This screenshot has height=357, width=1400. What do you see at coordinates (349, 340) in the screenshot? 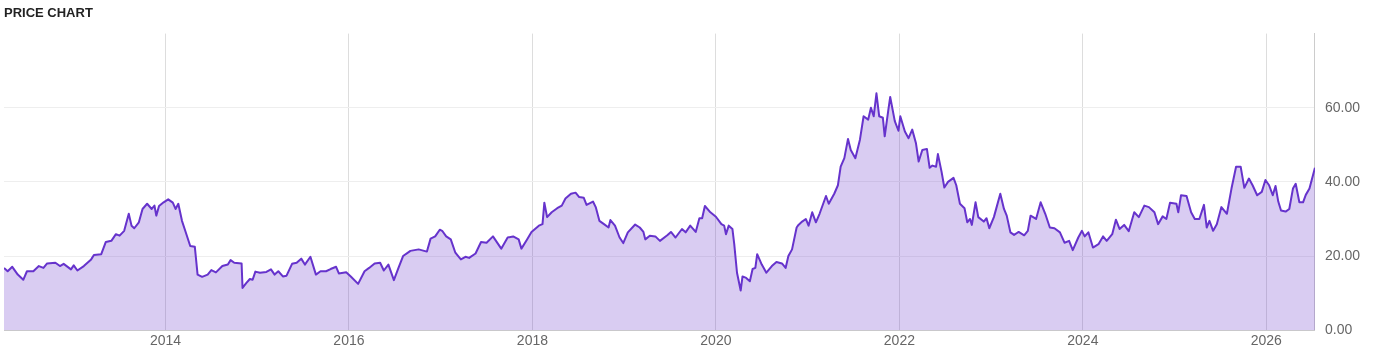
I see `x-tick-label: 2016` at bounding box center [349, 340].